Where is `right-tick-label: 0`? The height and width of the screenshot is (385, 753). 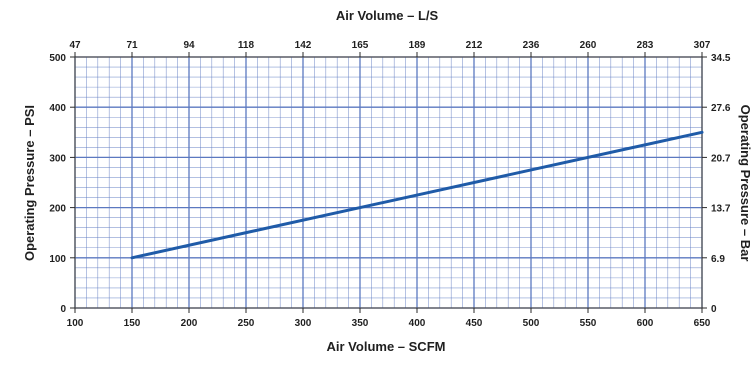
right-tick-label: 0 is located at coordinates (714, 309).